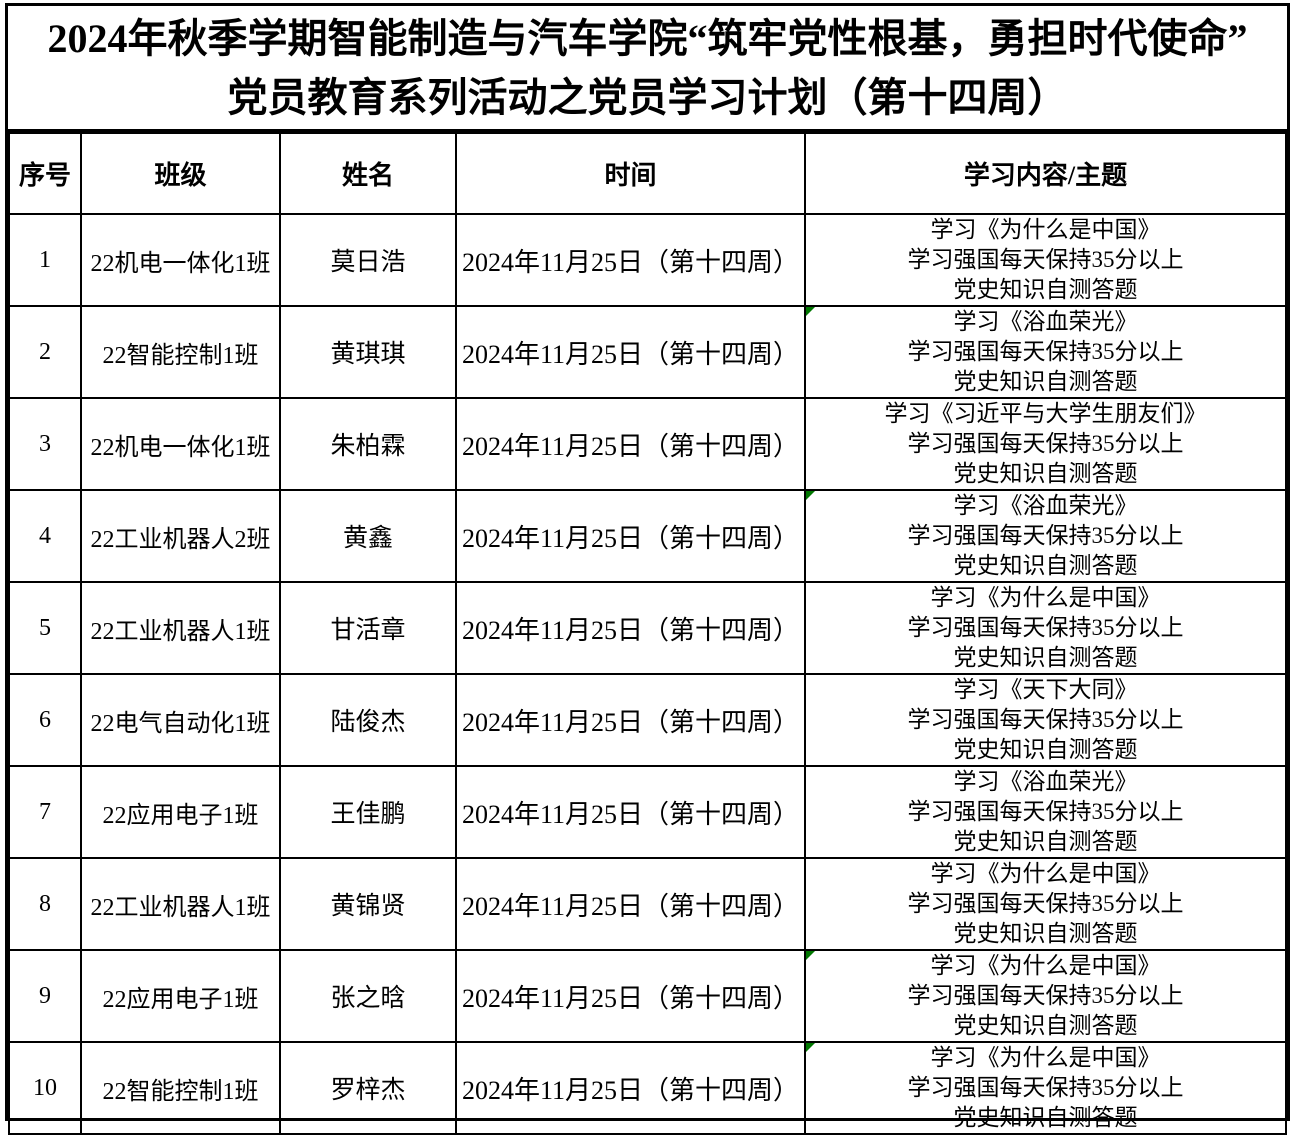 This screenshot has width=1295, height=1135. I want to click on cell-name: 罗梓杰, so click(368, 1088).